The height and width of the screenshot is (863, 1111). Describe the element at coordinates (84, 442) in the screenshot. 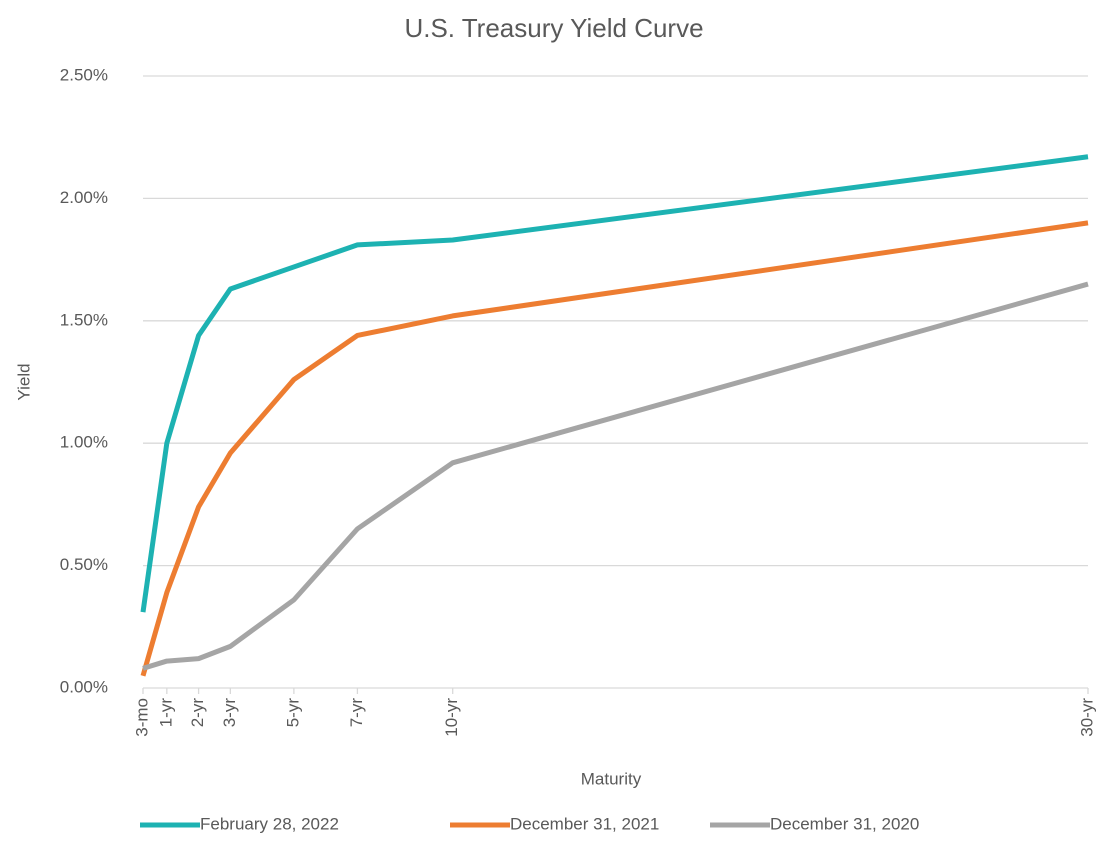

I see `y-tick-label: 1.00%` at that location.